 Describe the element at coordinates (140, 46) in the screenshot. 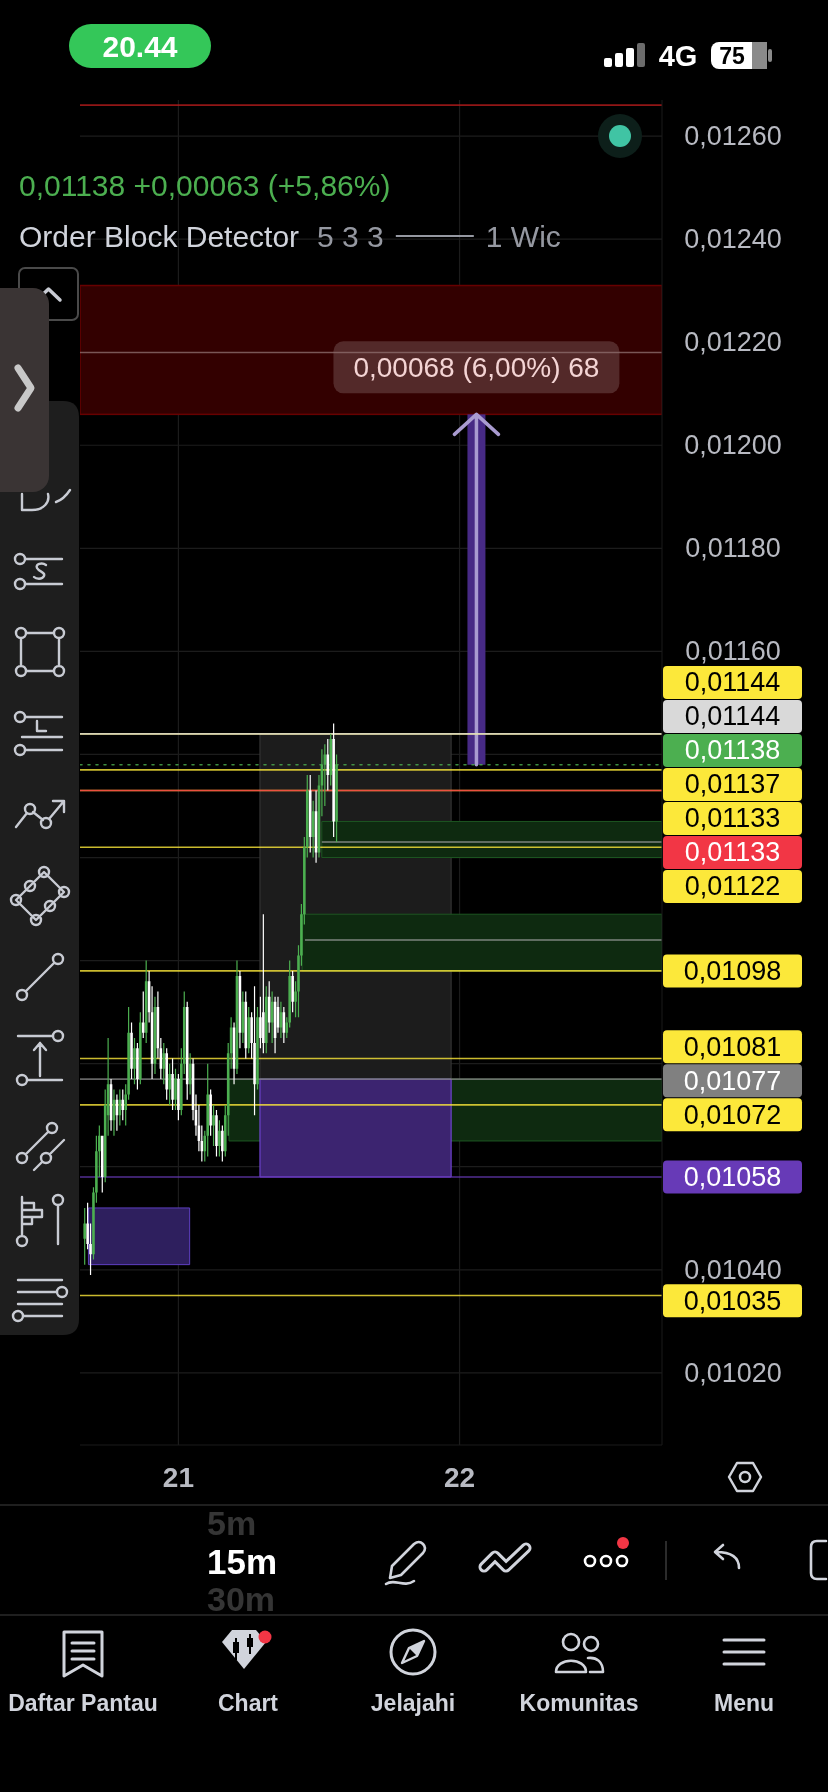

I see `text: 20.44` at that location.